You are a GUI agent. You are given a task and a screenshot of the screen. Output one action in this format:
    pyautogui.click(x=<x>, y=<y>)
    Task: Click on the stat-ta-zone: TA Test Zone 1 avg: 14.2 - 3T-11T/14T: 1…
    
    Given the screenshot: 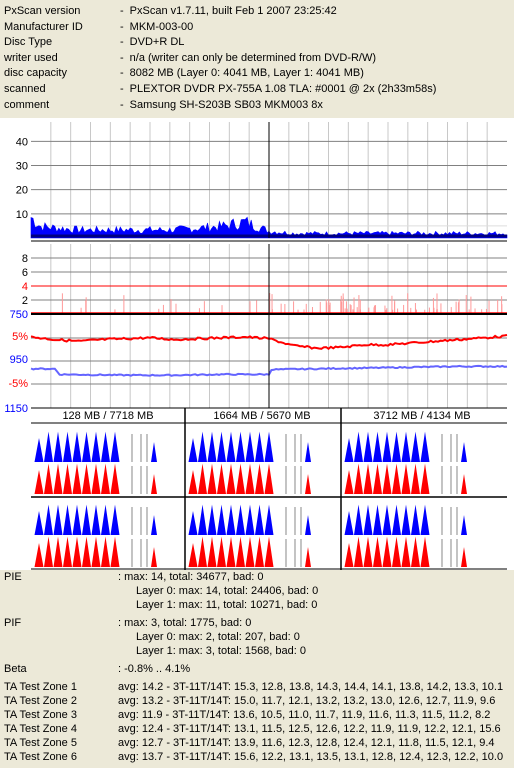 What is the action you would take?
    pyautogui.click(x=257, y=687)
    